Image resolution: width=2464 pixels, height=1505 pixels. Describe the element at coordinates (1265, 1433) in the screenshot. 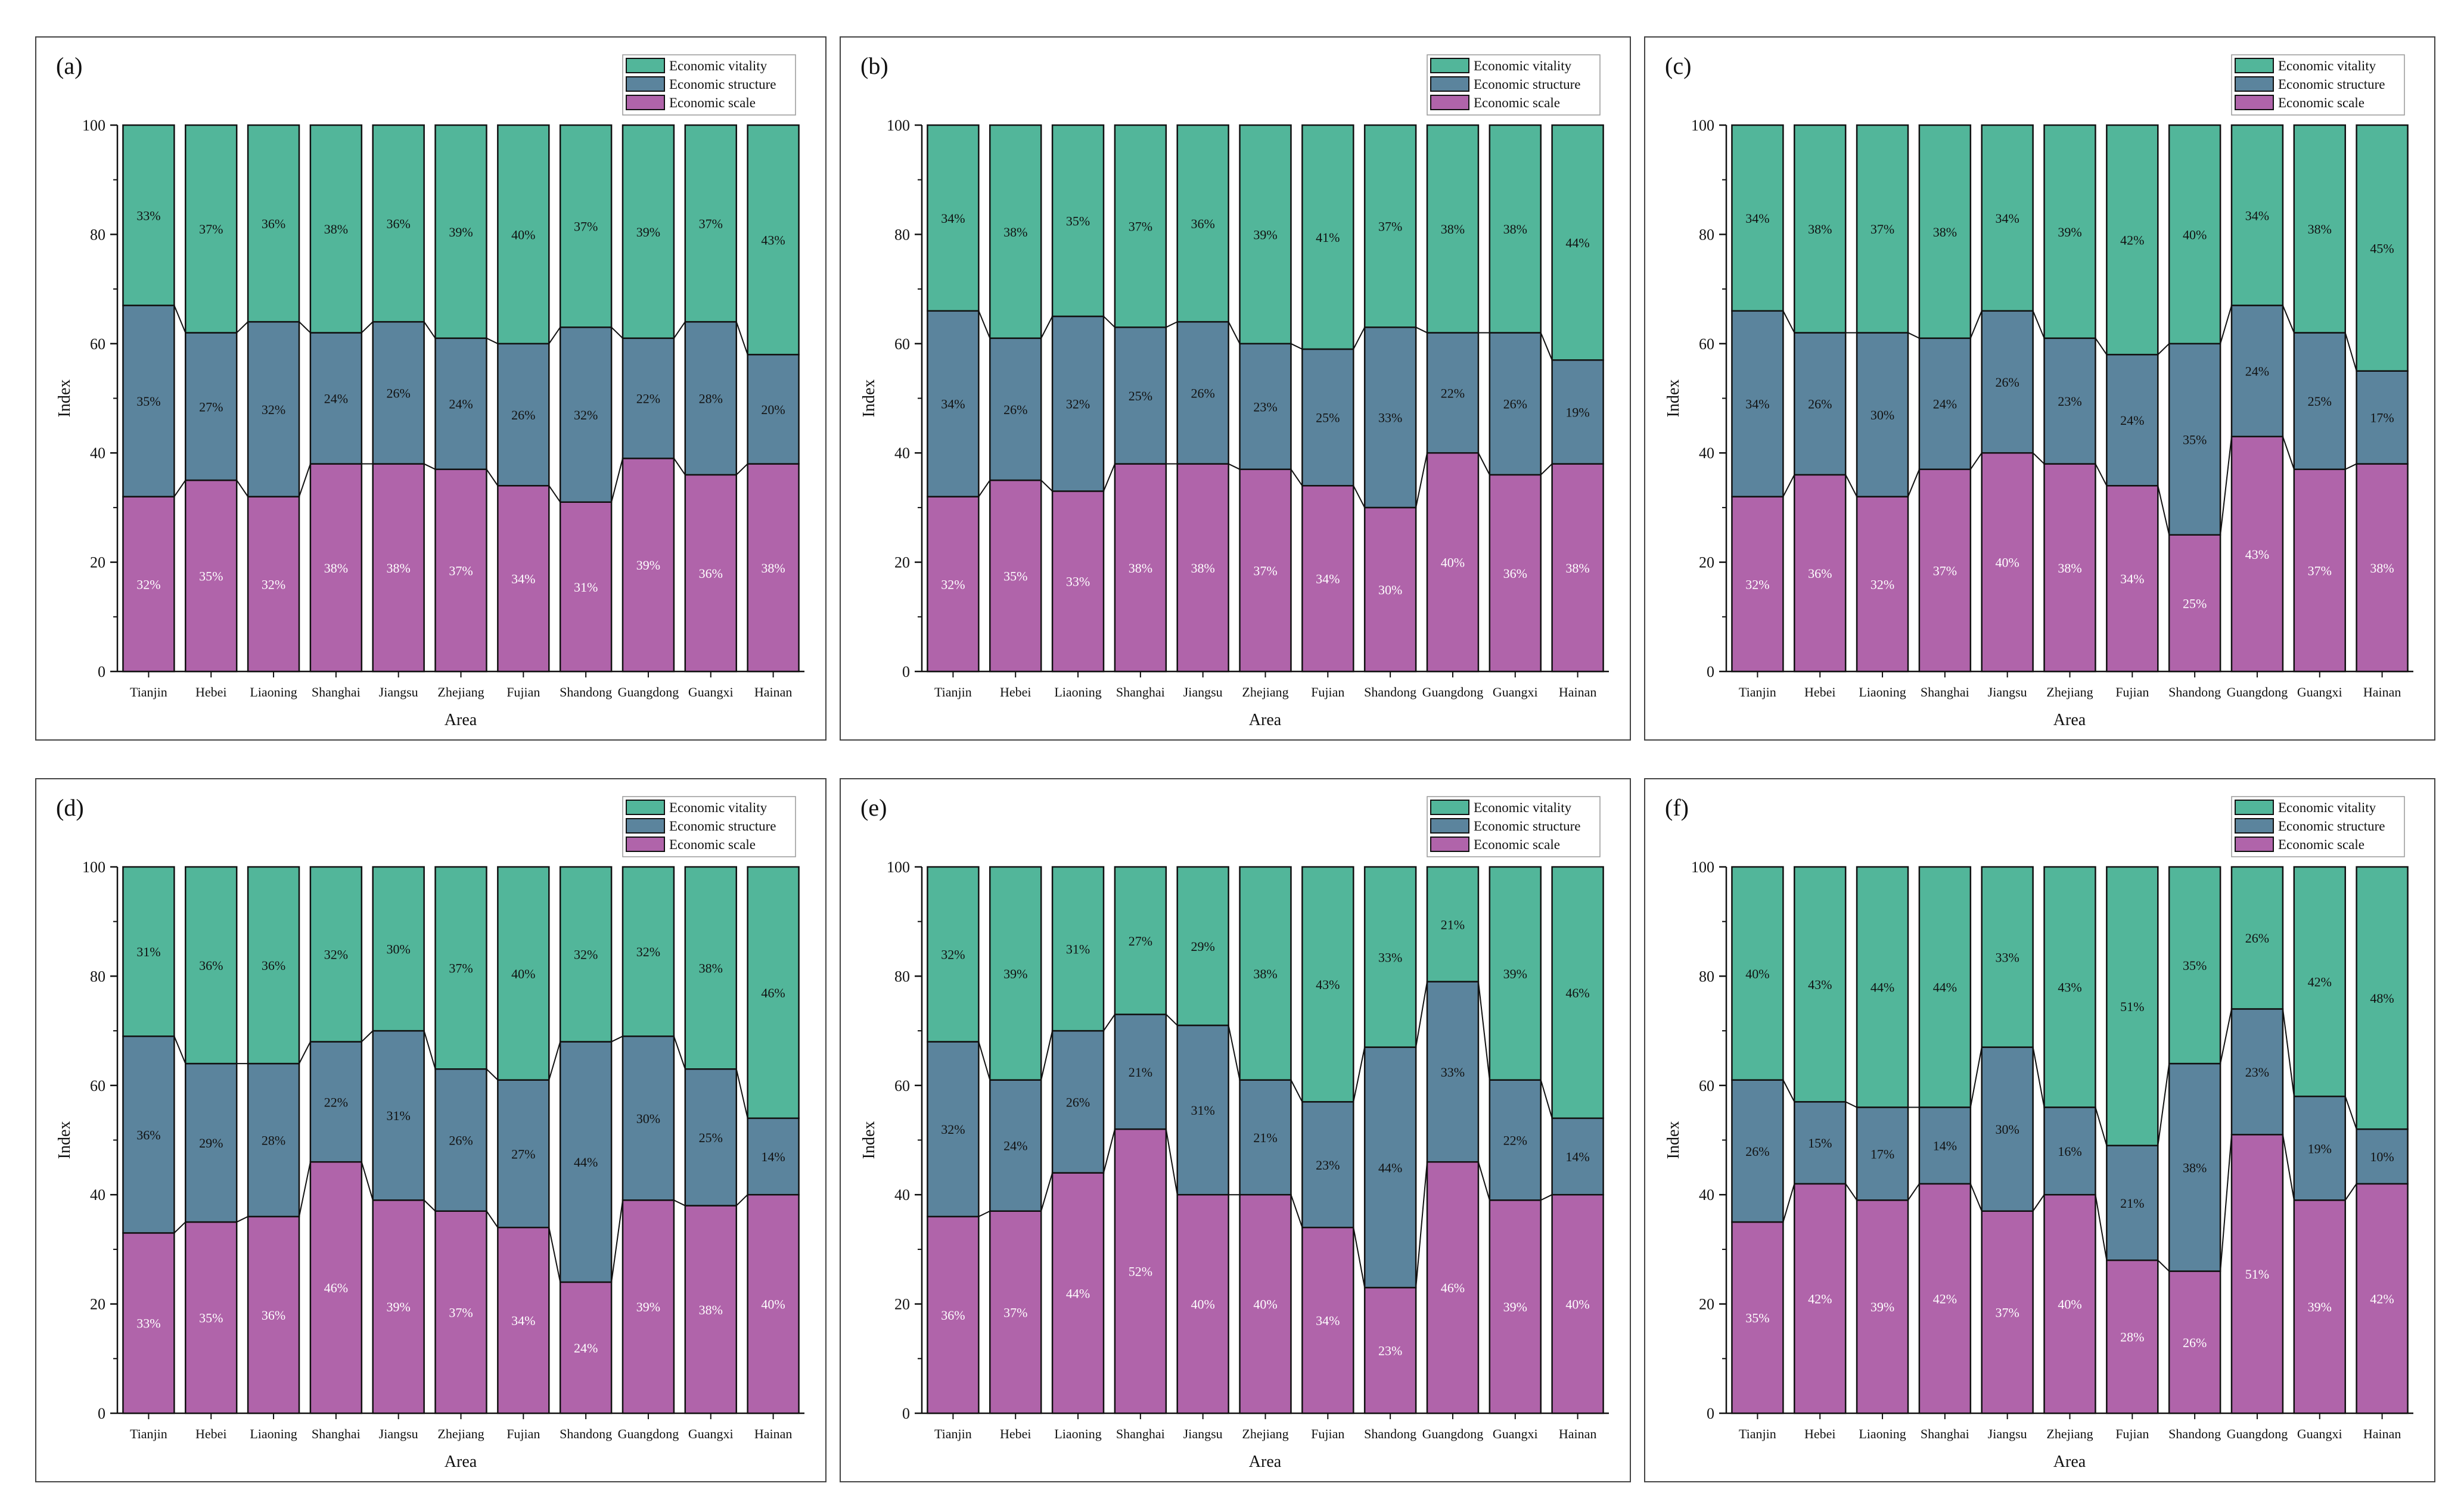

I see `x-tick-label: Zhejiang` at that location.